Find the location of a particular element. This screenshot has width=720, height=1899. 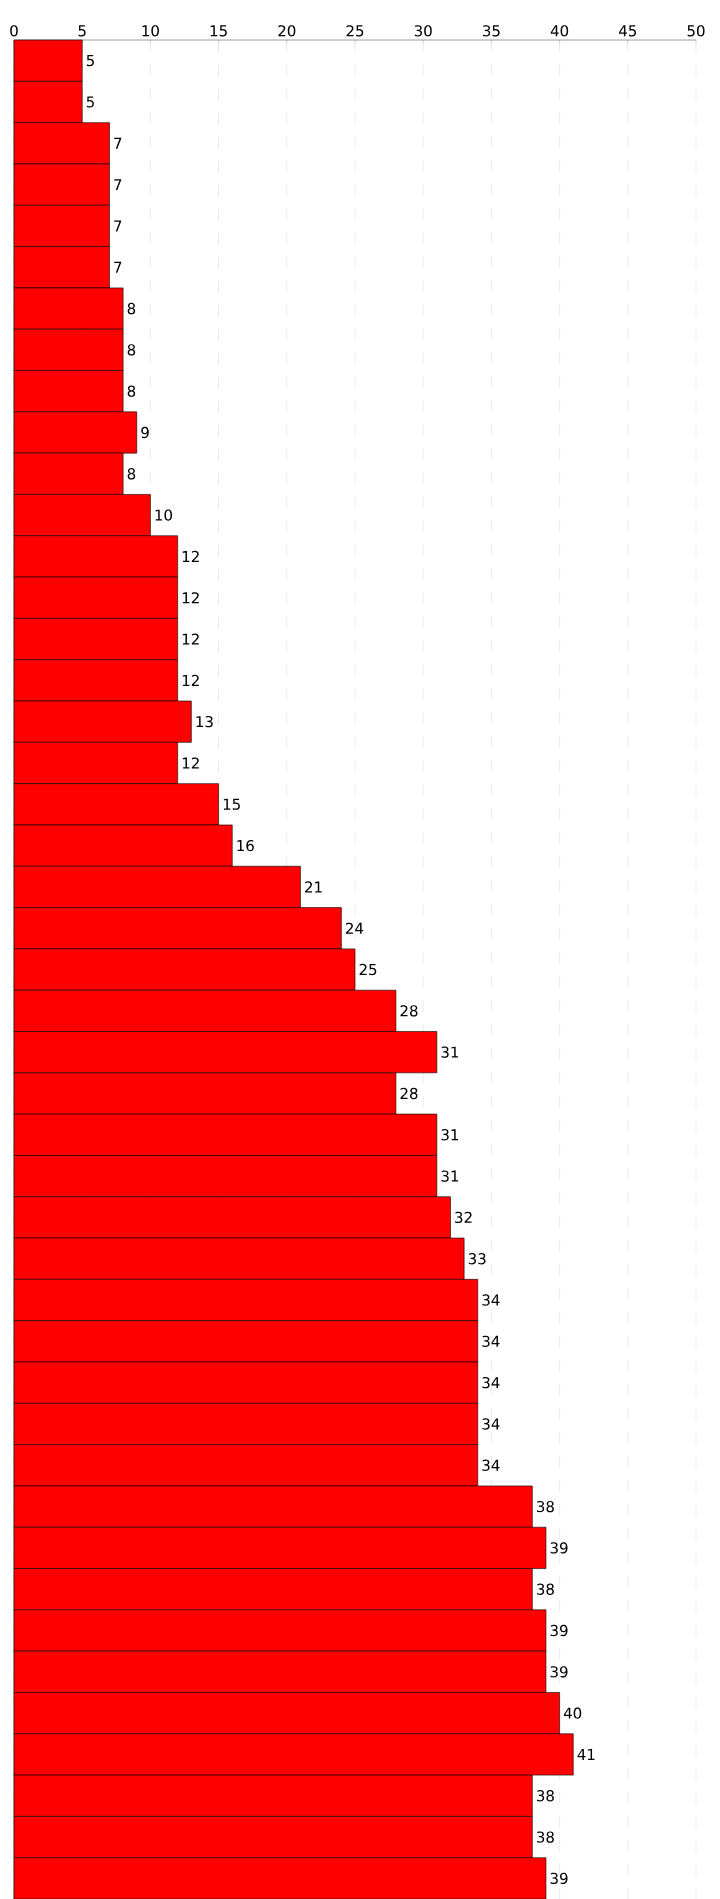

data-label: 25 is located at coordinates (368, 969).